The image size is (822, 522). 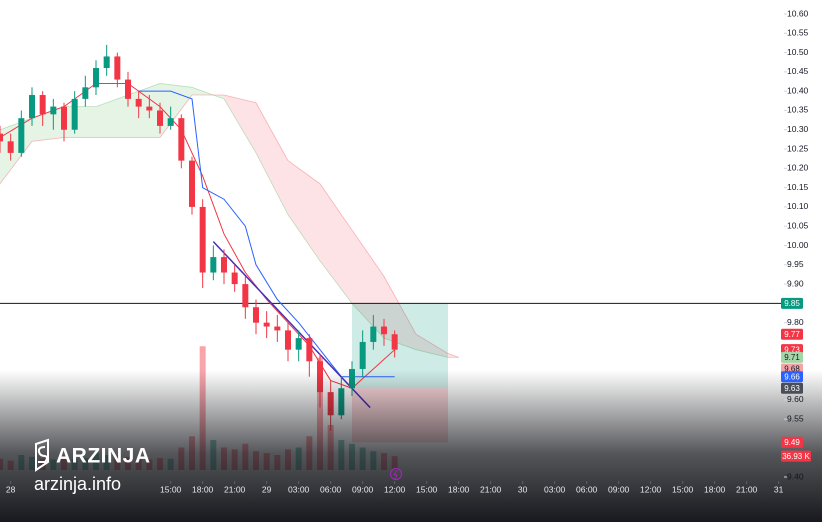 I want to click on y-tick-label: 10.05, so click(x=798, y=225).